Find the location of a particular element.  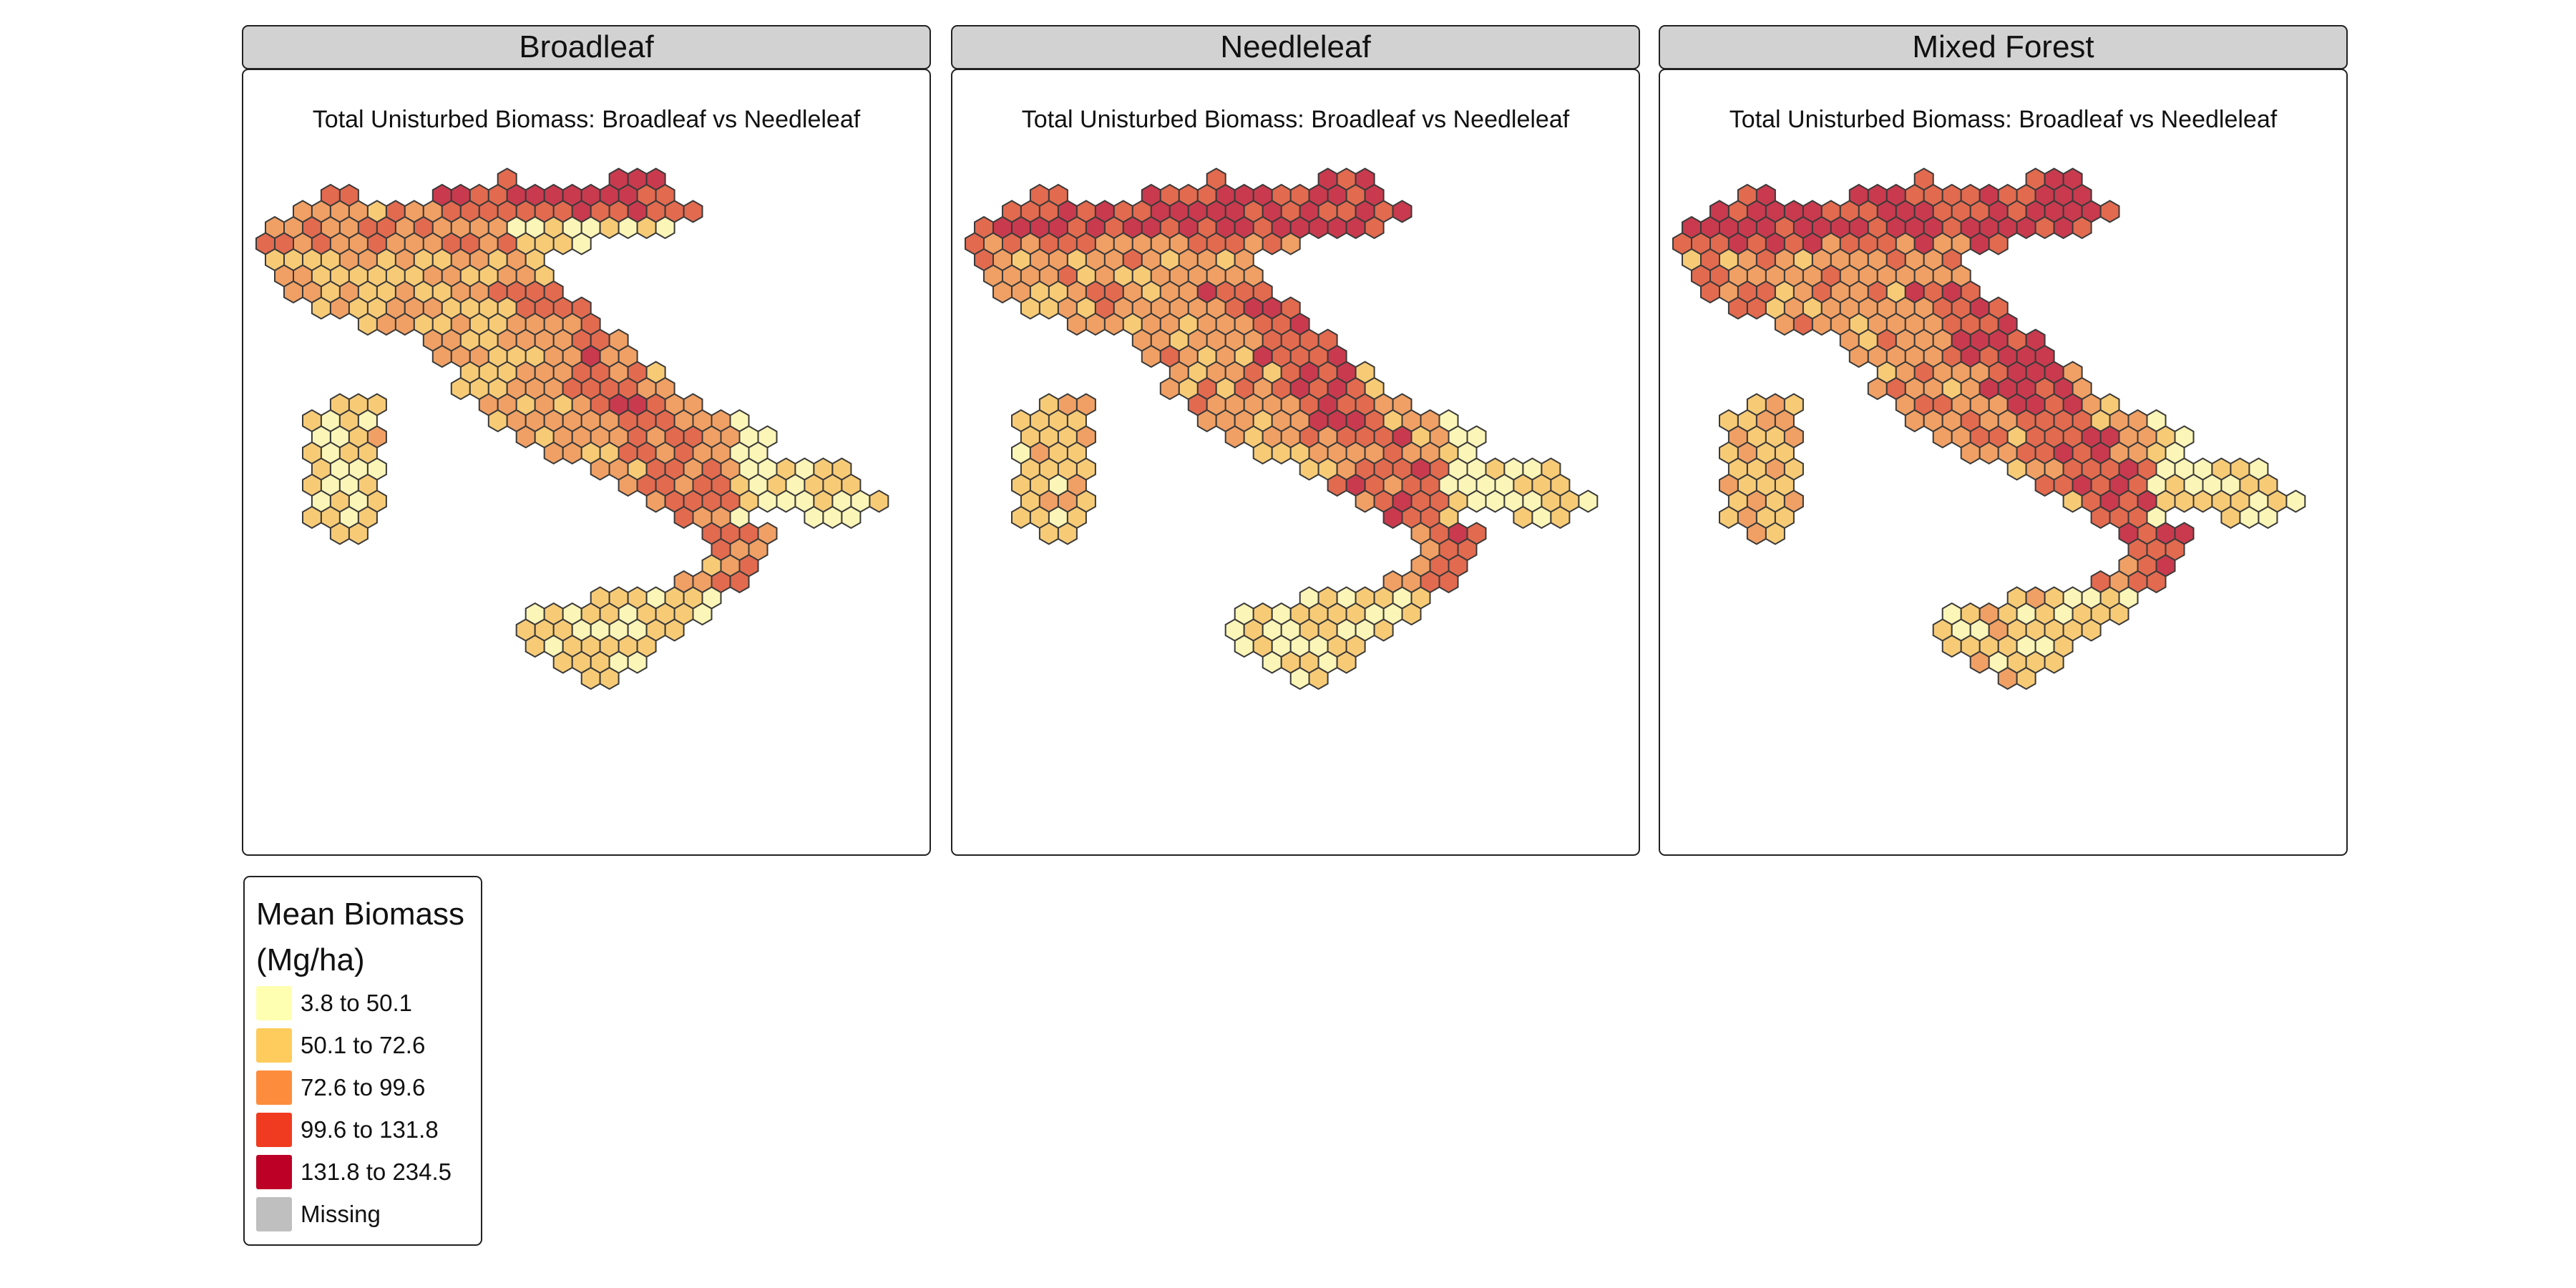

legend-item: 131.8 to 234.5 is located at coordinates (354, 1172).